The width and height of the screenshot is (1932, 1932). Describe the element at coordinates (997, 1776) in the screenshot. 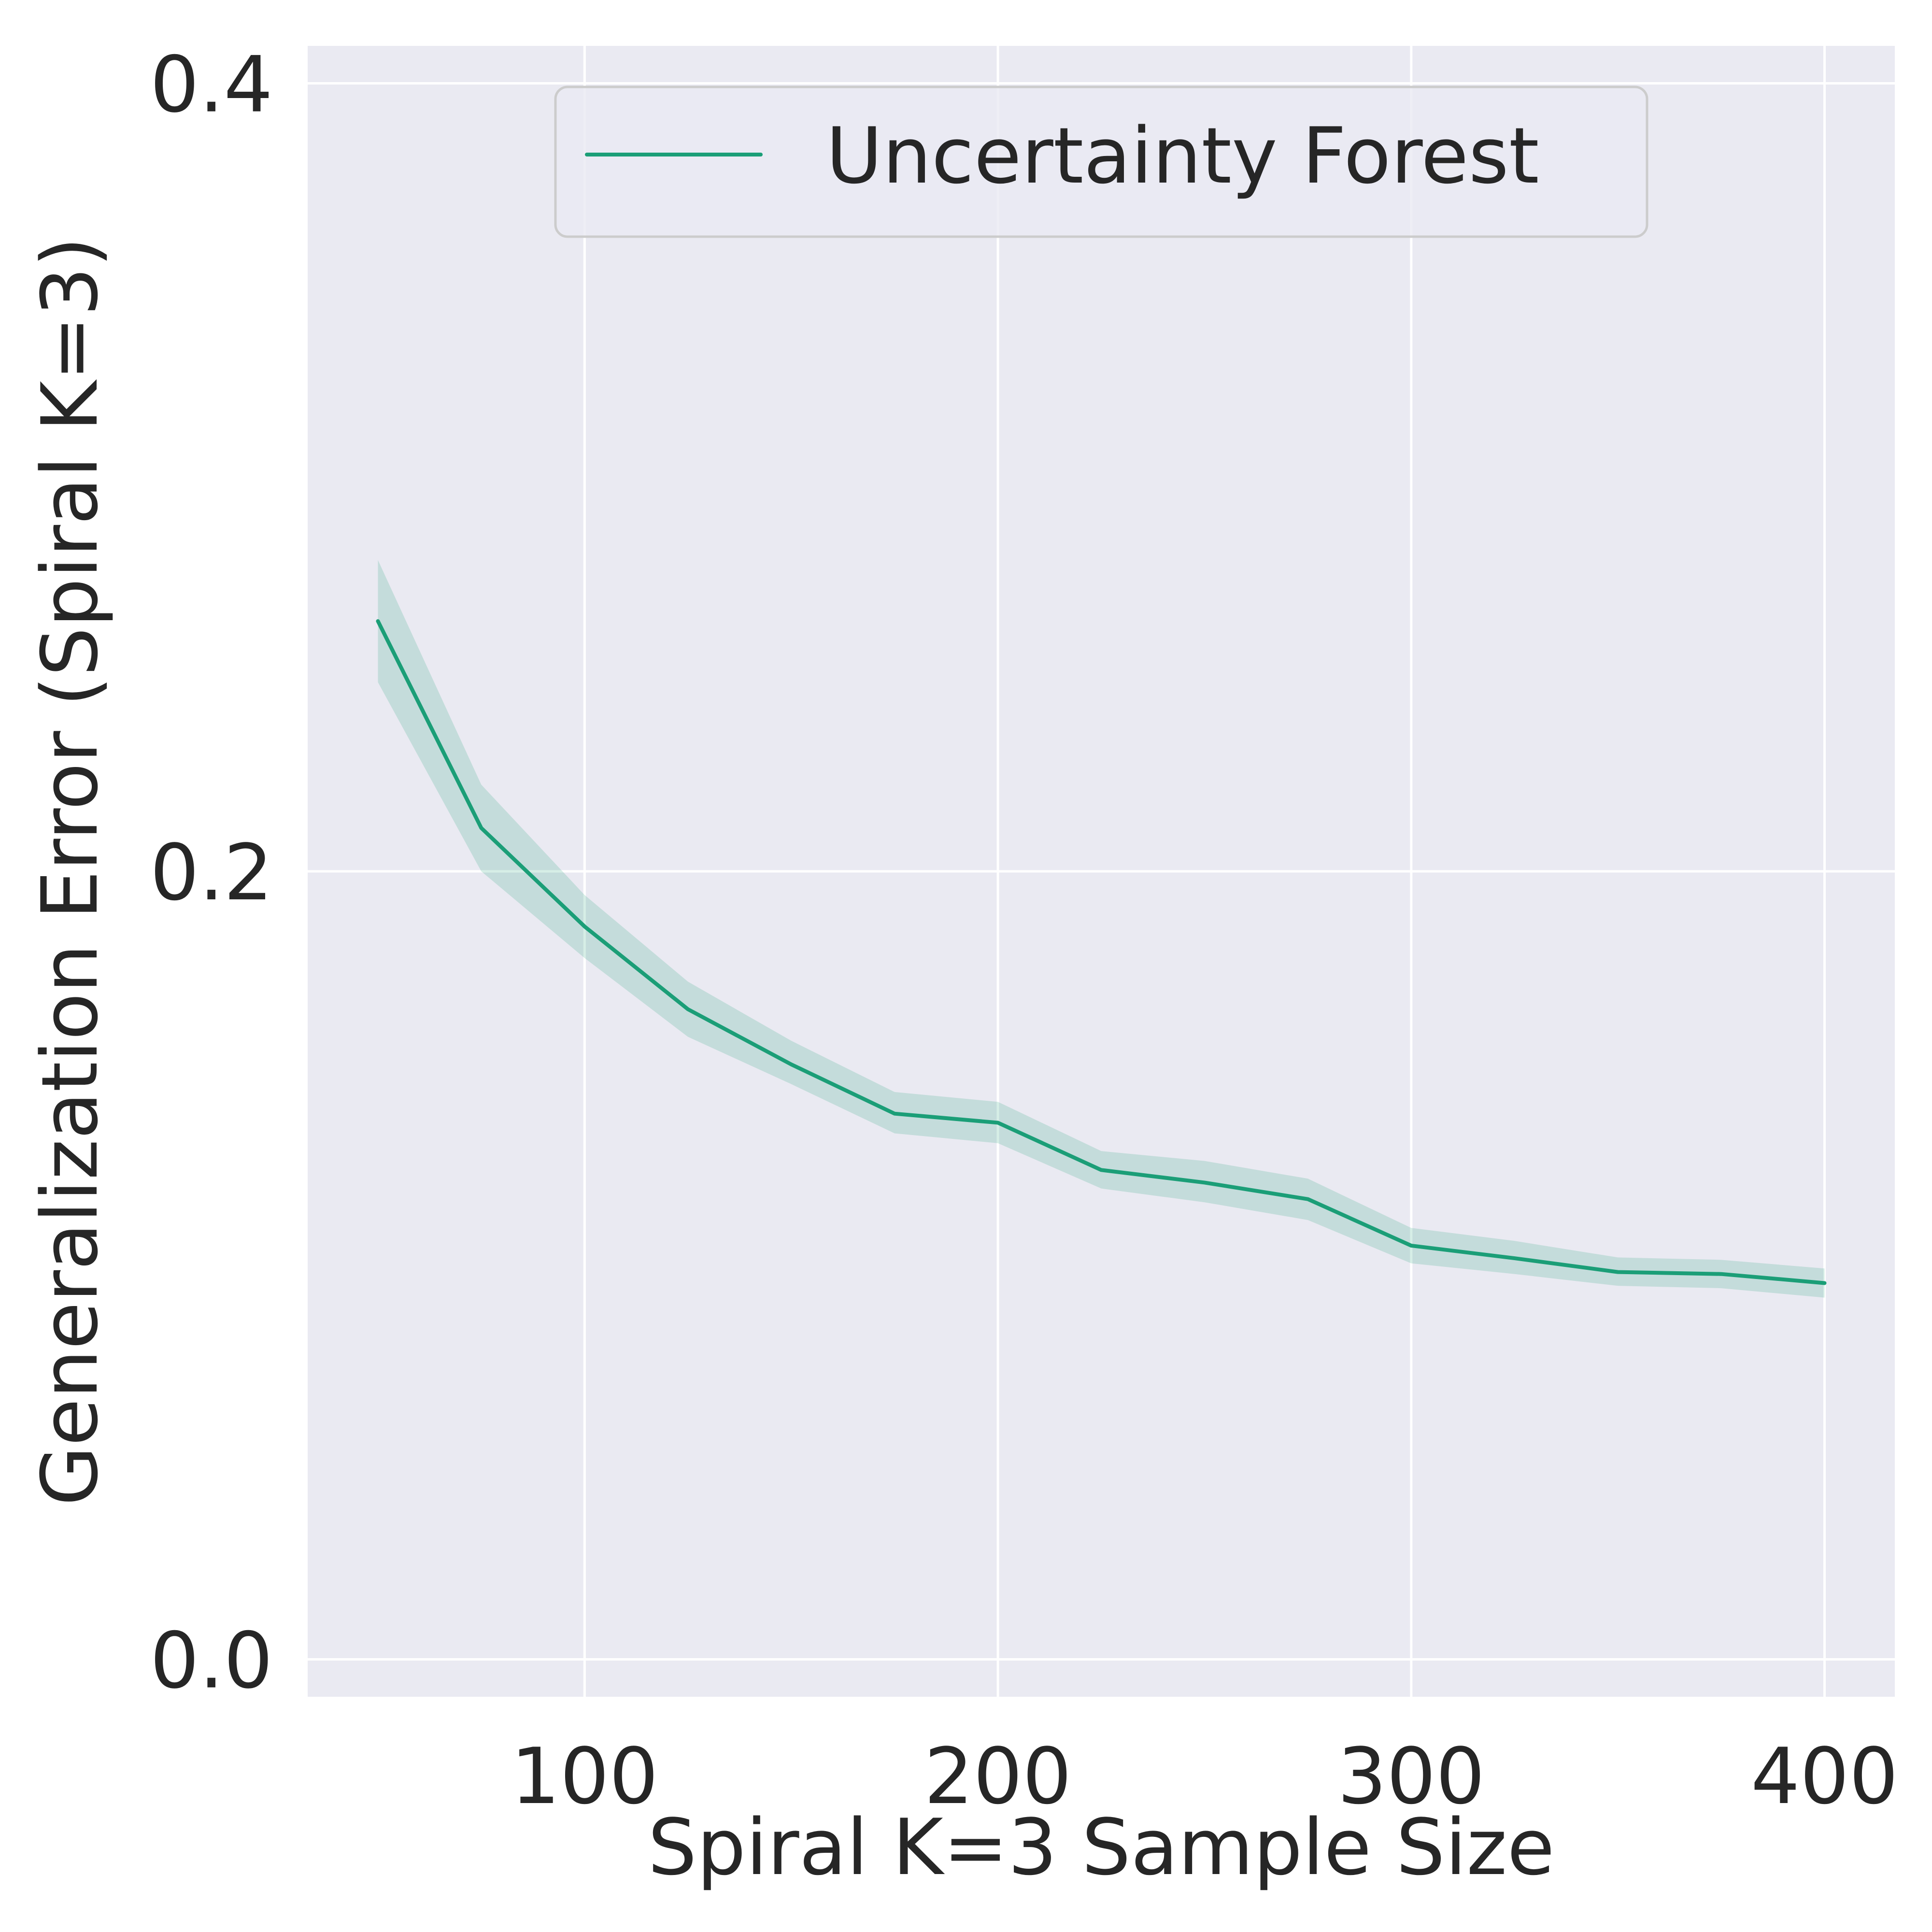

I see `x-tick-label: 200` at that location.